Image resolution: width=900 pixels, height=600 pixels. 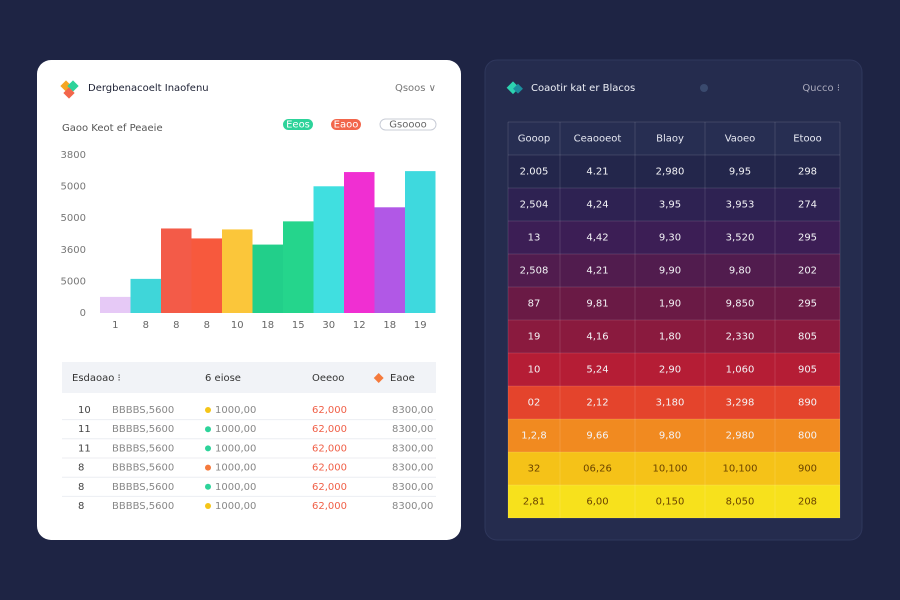 What do you see at coordinates (84, 410) in the screenshot?
I see `left-table-cell: 10` at bounding box center [84, 410].